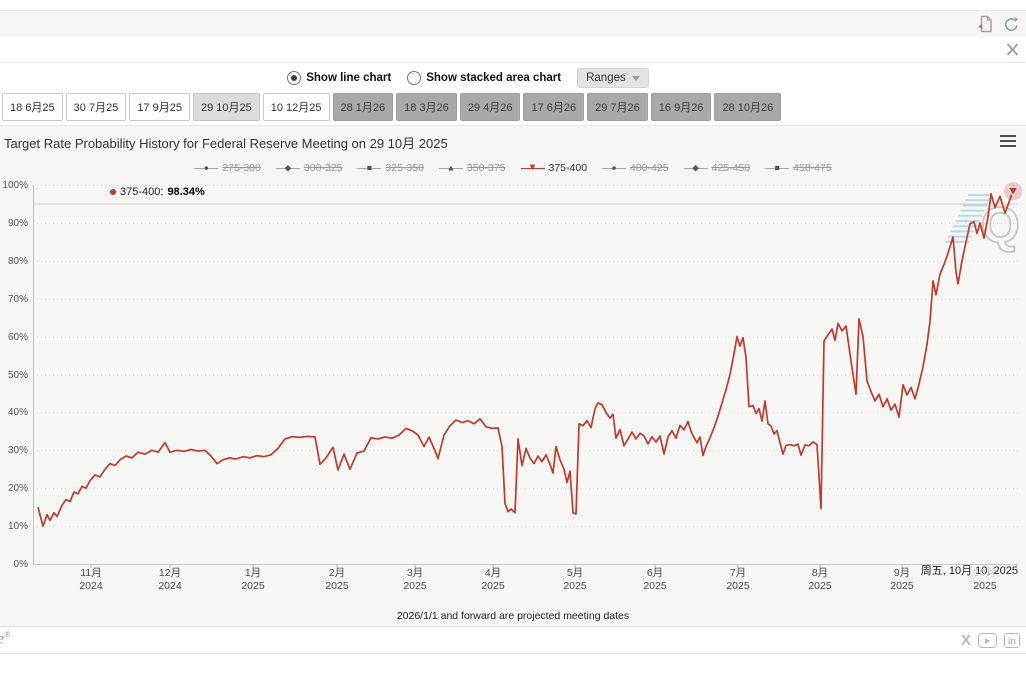  Describe the element at coordinates (450, 168) in the screenshot. I see `triangle-up-marker-icon: ▲` at that location.